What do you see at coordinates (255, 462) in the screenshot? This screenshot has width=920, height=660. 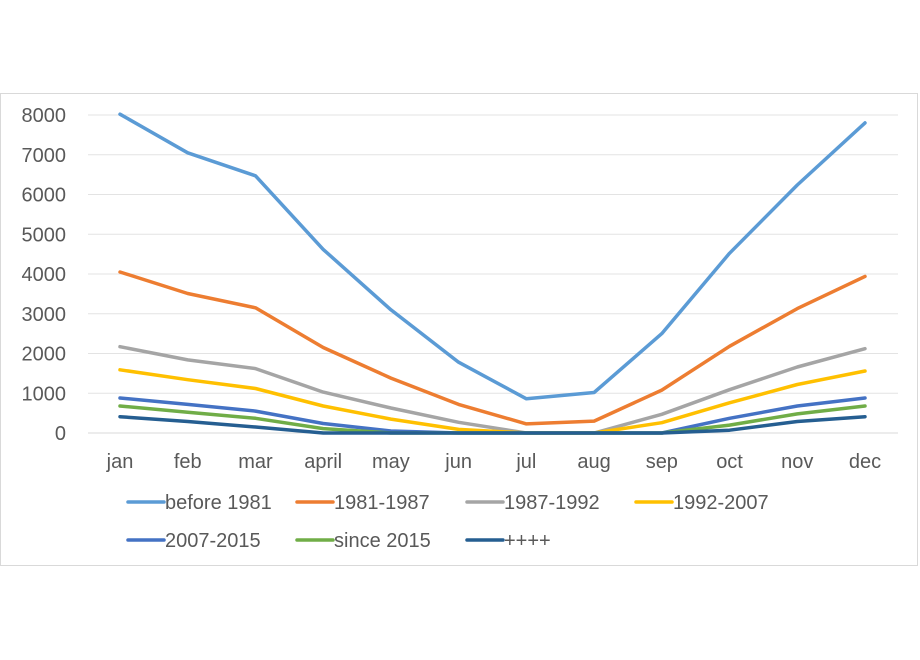 I see `x-tick-label: mar` at bounding box center [255, 462].